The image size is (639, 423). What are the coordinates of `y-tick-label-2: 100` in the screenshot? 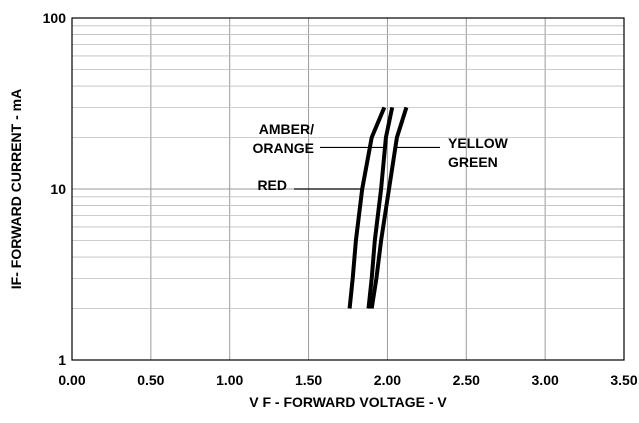 It's located at (55, 18).